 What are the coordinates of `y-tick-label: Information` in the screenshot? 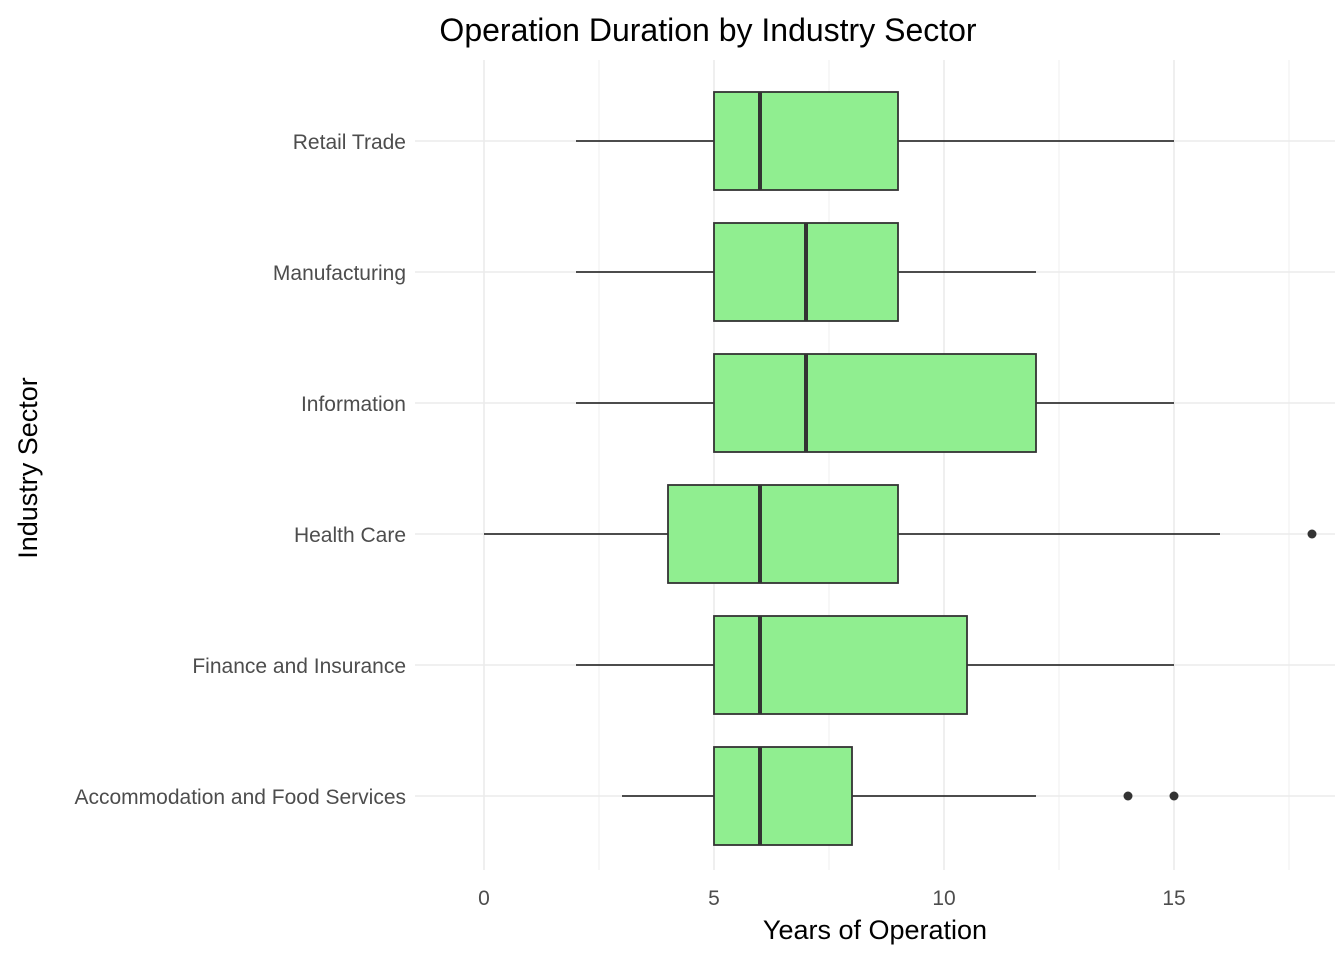 It's located at (353, 404).